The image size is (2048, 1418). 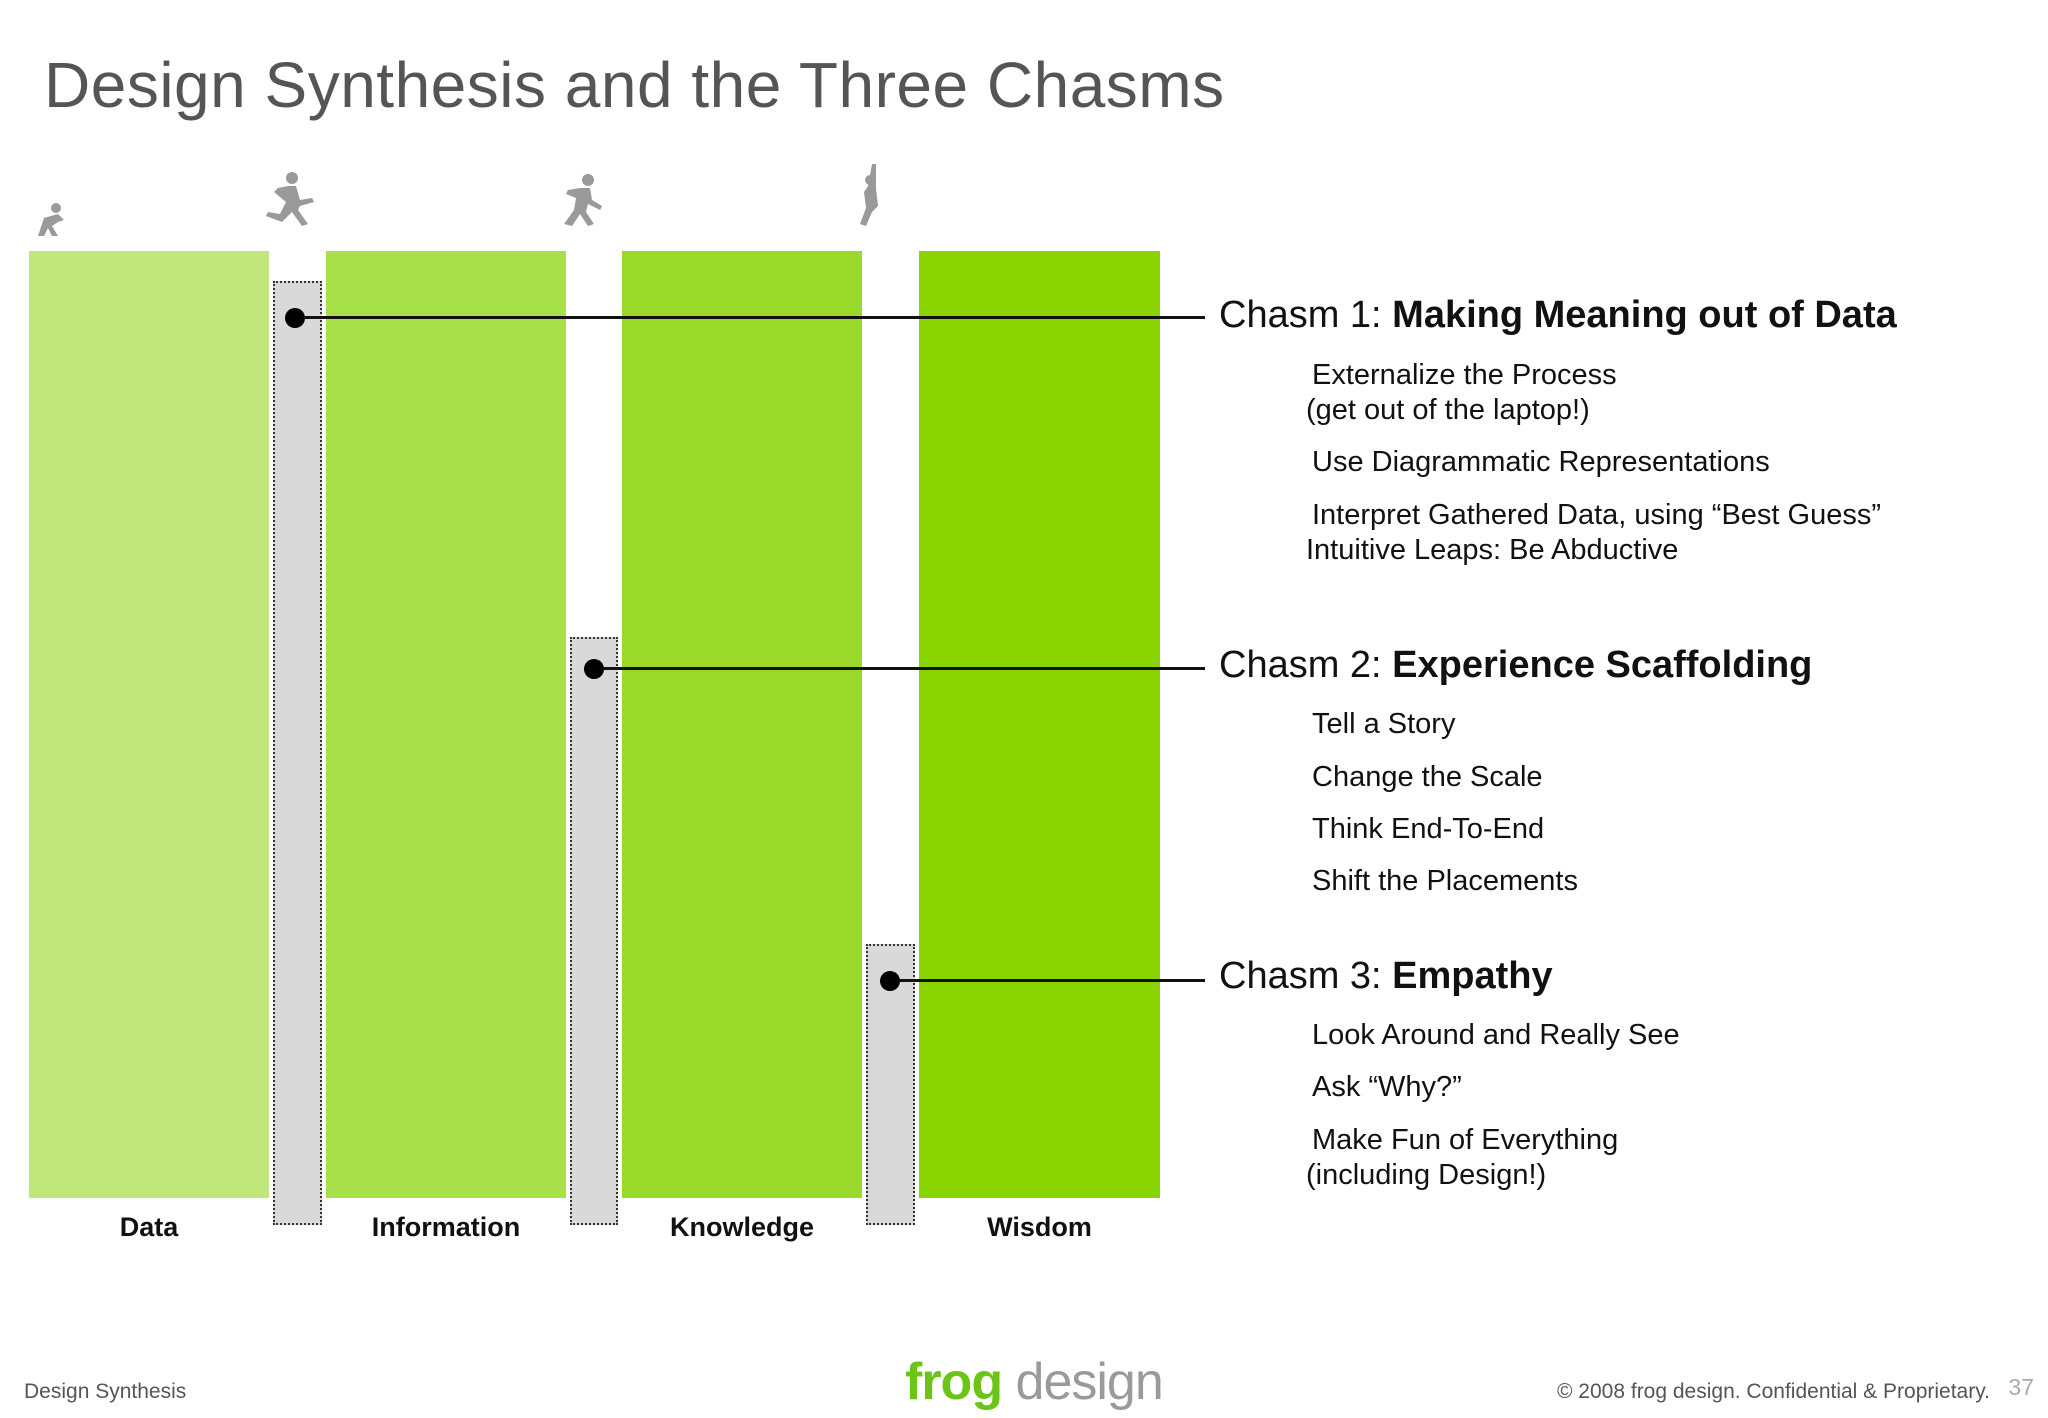 I want to click on chasm-2-bar, so click(x=594, y=931).